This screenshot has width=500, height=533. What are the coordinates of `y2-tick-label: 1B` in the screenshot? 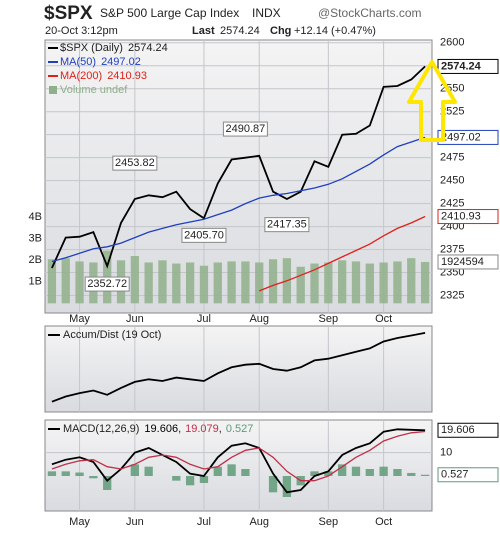 It's located at (35, 282).